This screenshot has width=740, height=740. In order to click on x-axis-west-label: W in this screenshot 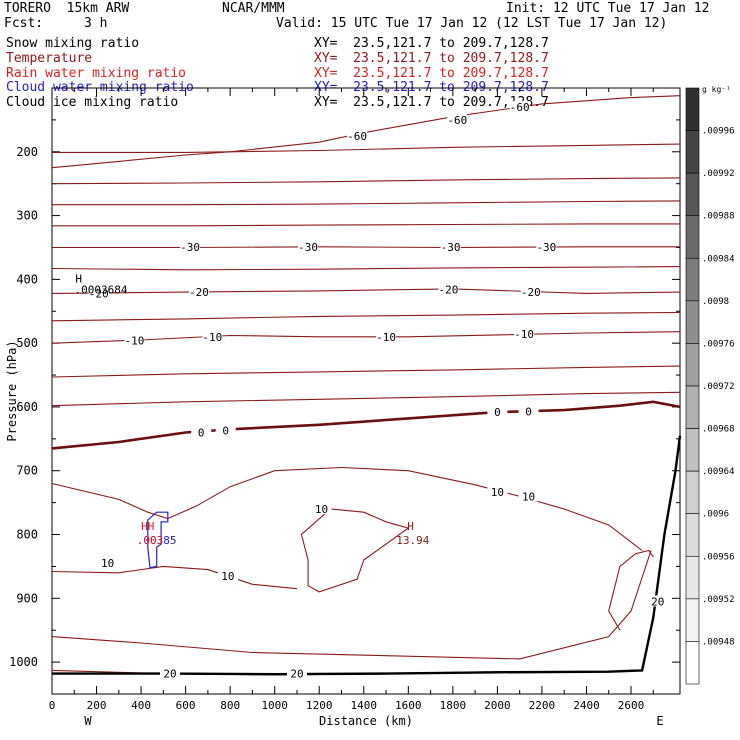, I will do `click(88, 721)`.